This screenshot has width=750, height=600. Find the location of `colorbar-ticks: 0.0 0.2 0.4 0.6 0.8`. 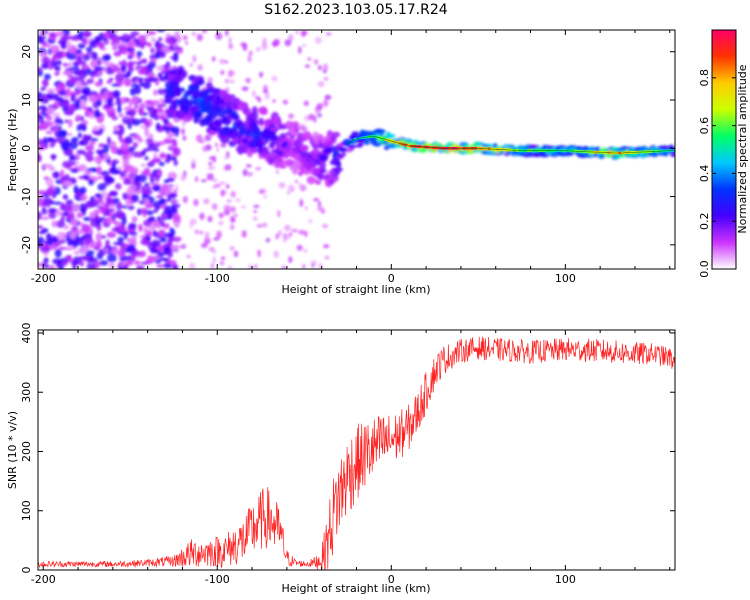

colorbar-ticks: 0.0 0.2 0.4 0.6 0.8 is located at coordinates (717, 173).